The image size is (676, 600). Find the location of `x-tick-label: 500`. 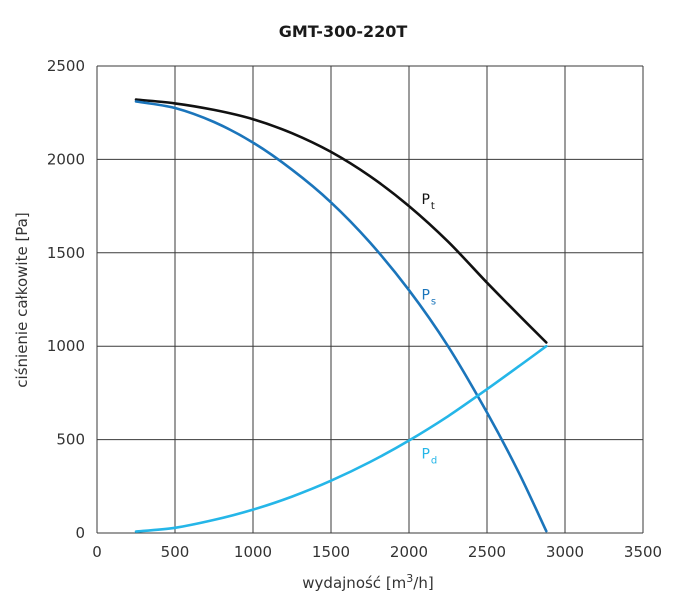

x-tick-label: 500 is located at coordinates (175, 552).